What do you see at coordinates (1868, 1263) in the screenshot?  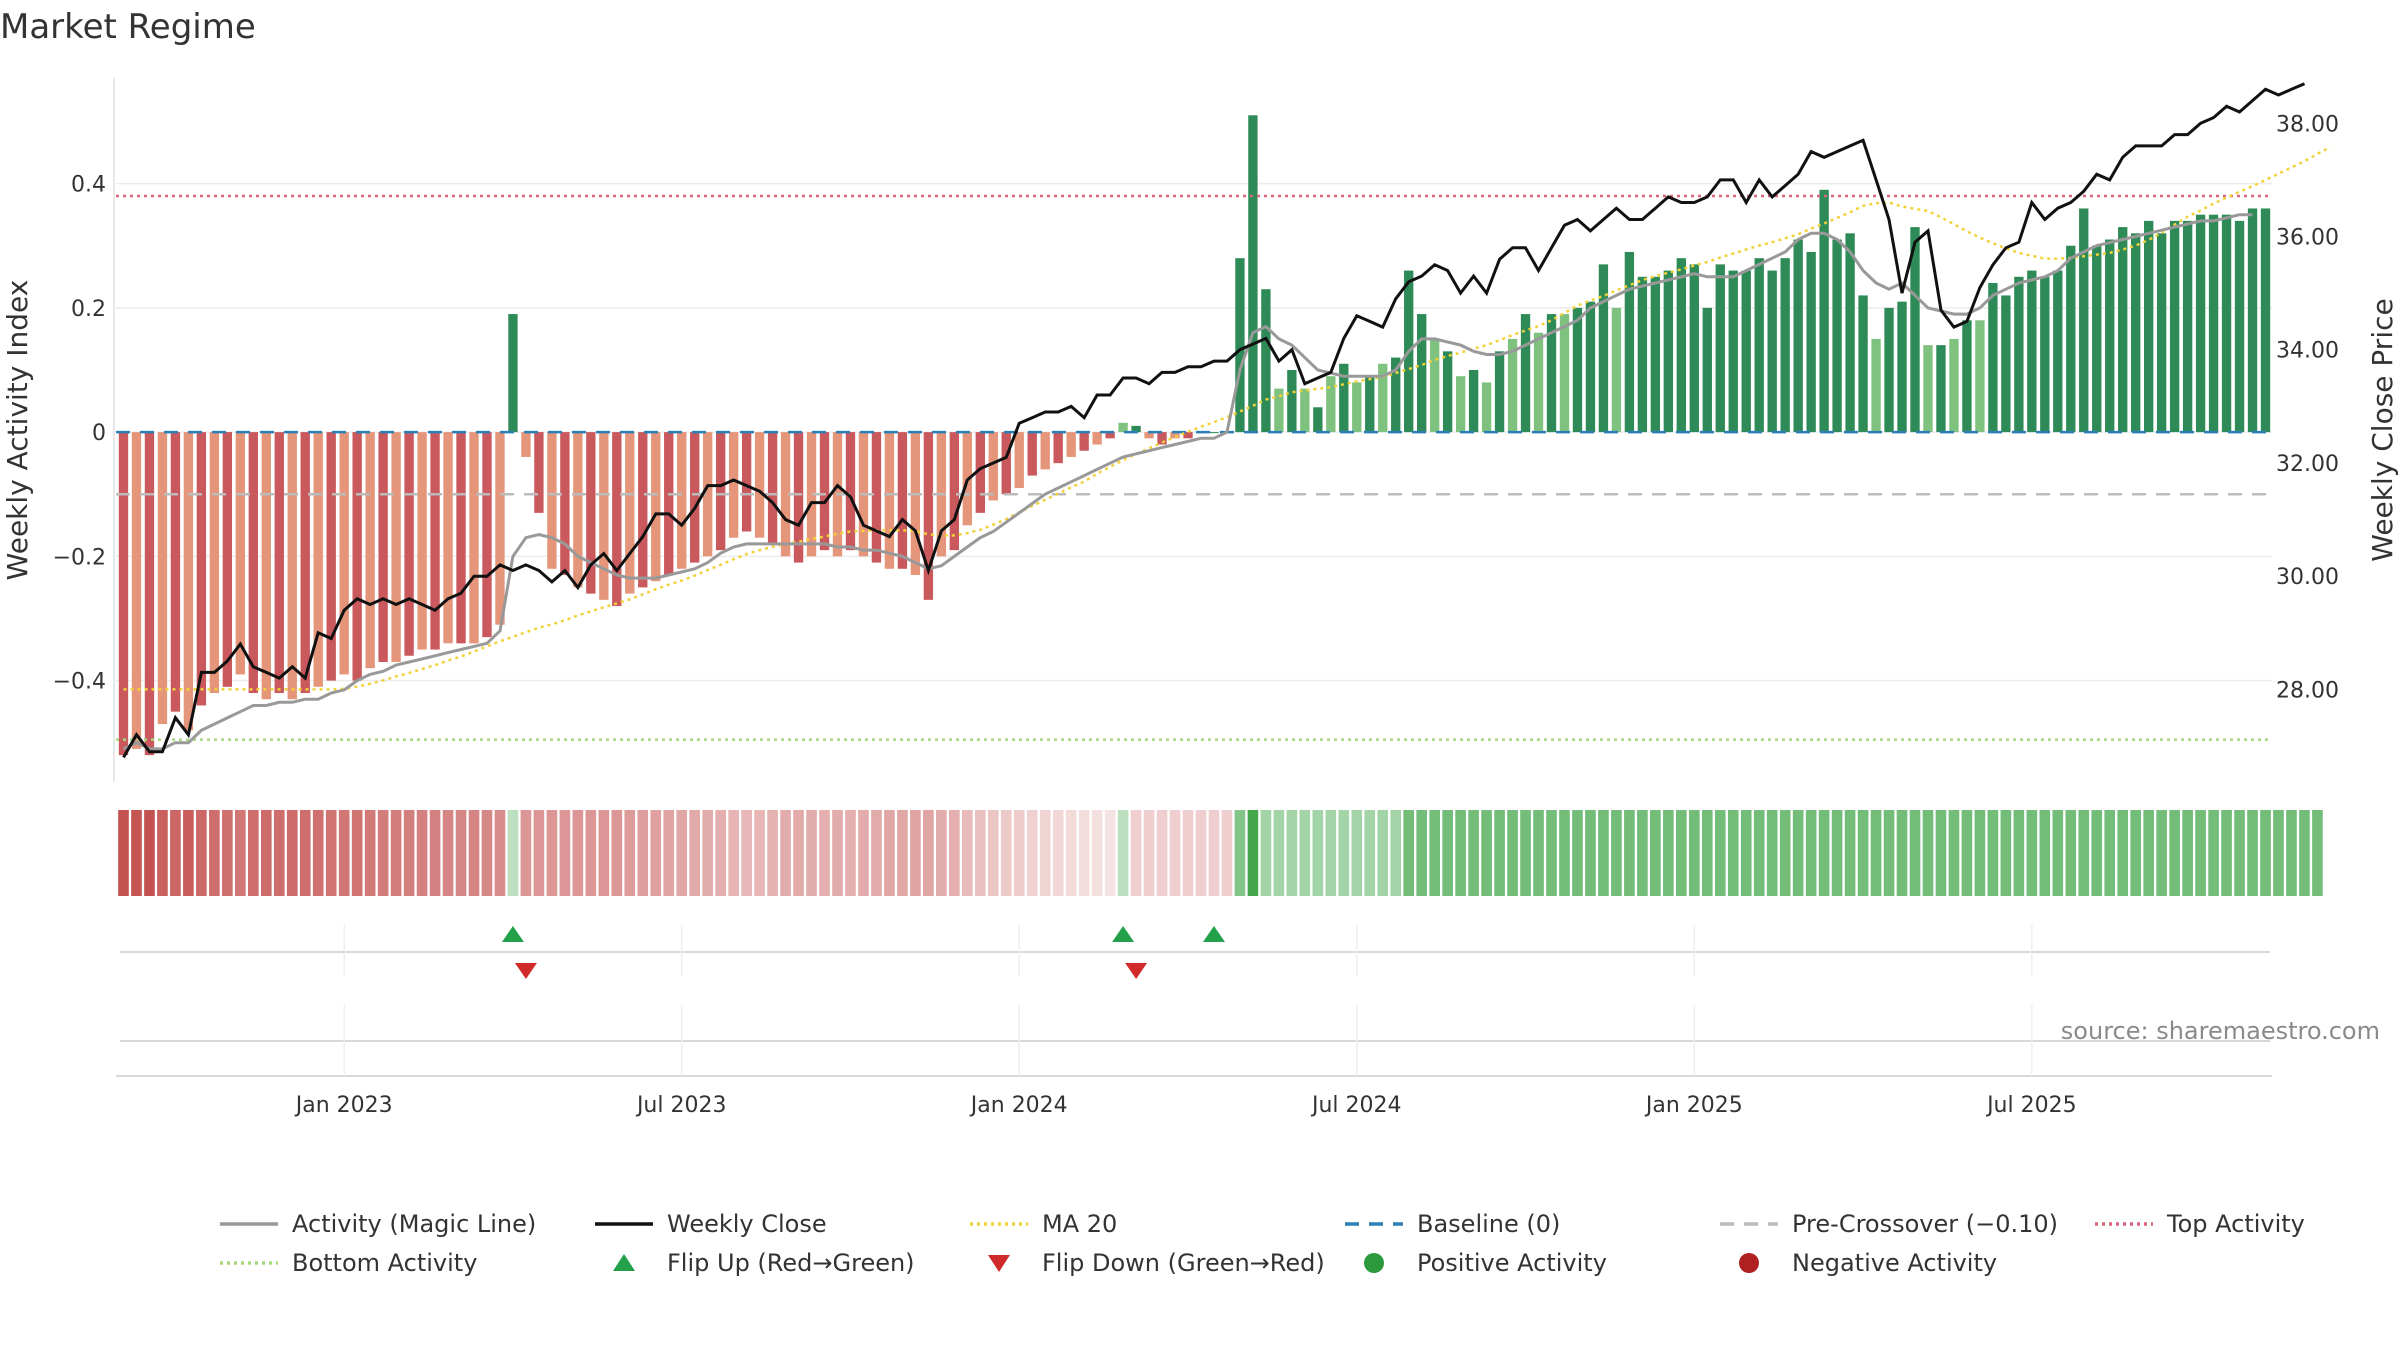 I see `legend-item: Negative Activity` at bounding box center [1868, 1263].